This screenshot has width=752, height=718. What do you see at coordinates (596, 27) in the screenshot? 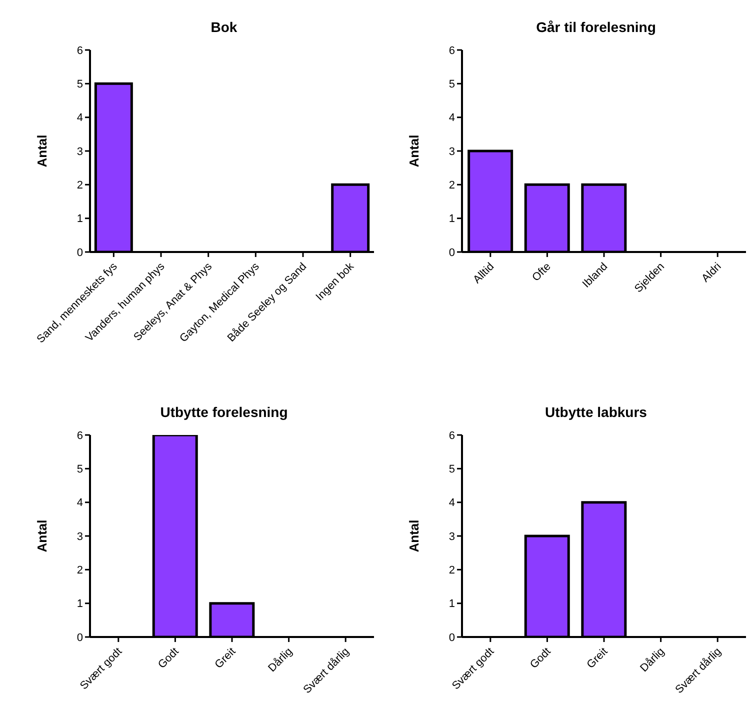
I see `chart-title: Går til forelesning` at bounding box center [596, 27].